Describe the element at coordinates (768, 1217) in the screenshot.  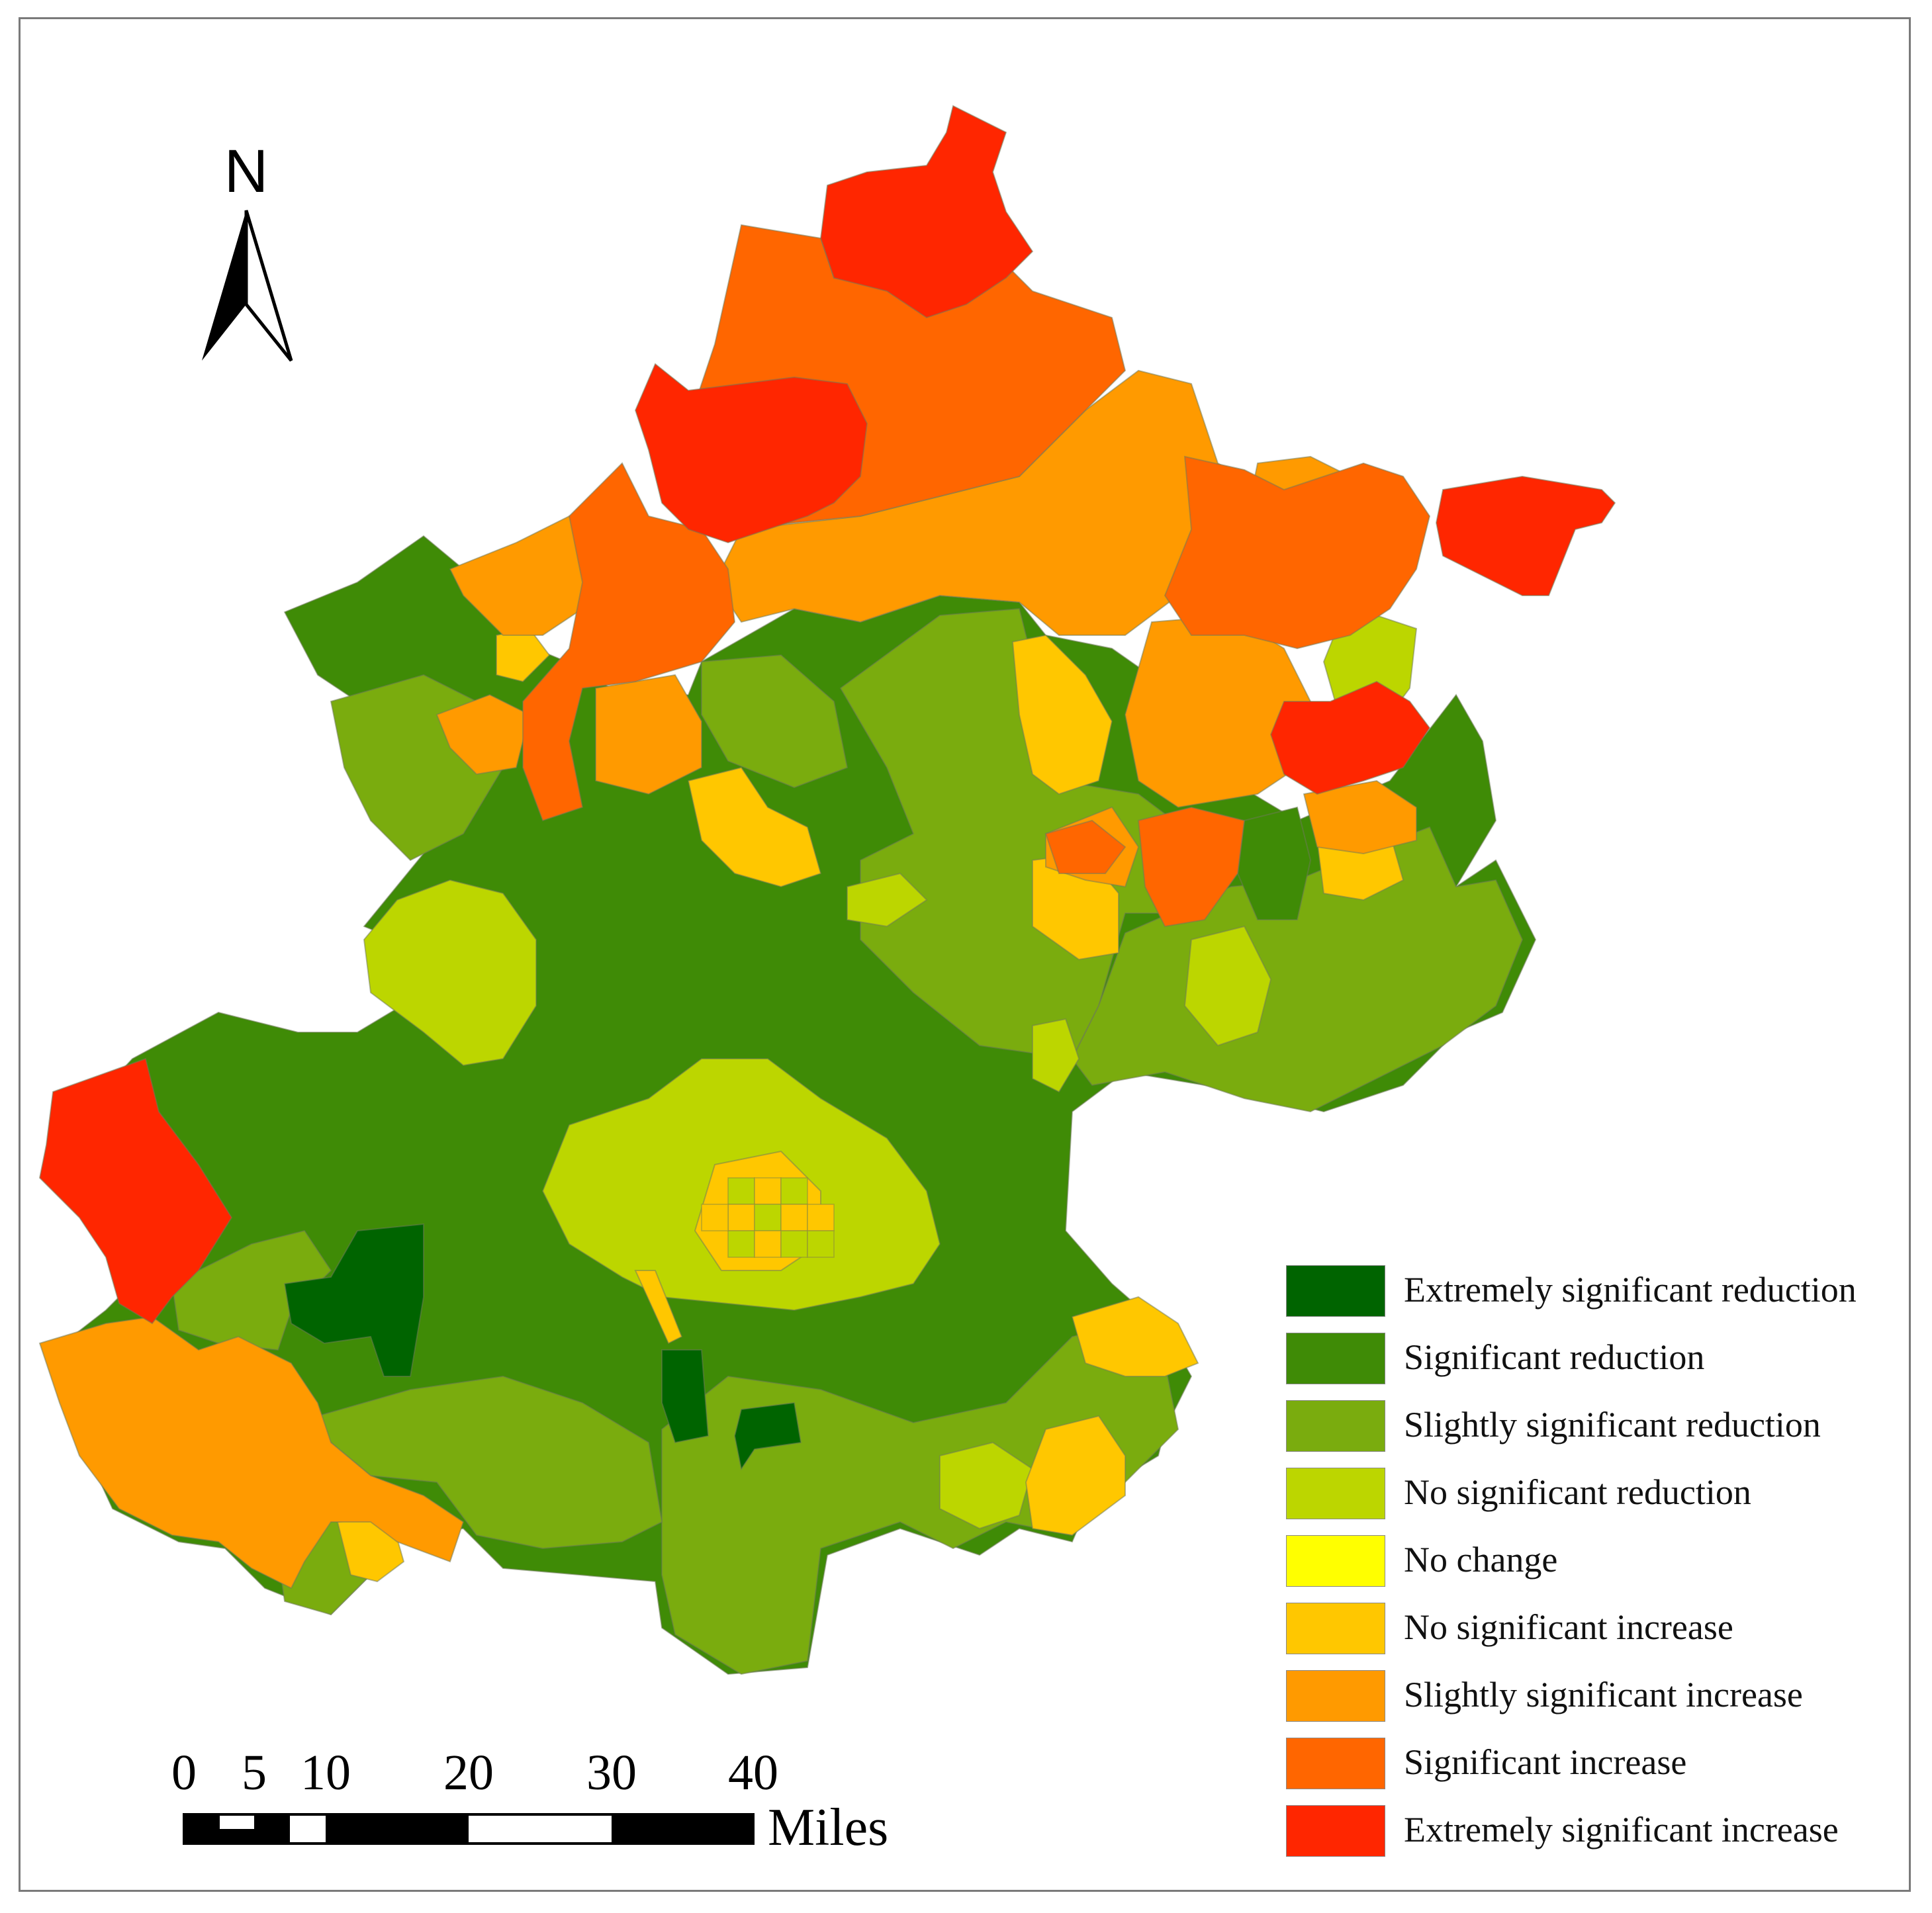
I see `urban-grid` at that location.